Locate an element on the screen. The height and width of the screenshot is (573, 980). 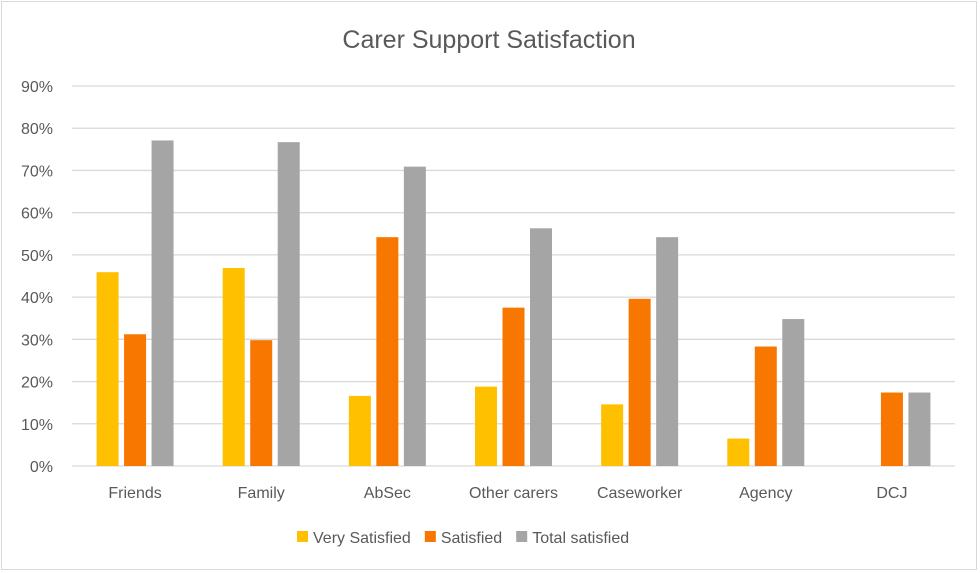
y-tick-label: 20% is located at coordinates (37, 383).